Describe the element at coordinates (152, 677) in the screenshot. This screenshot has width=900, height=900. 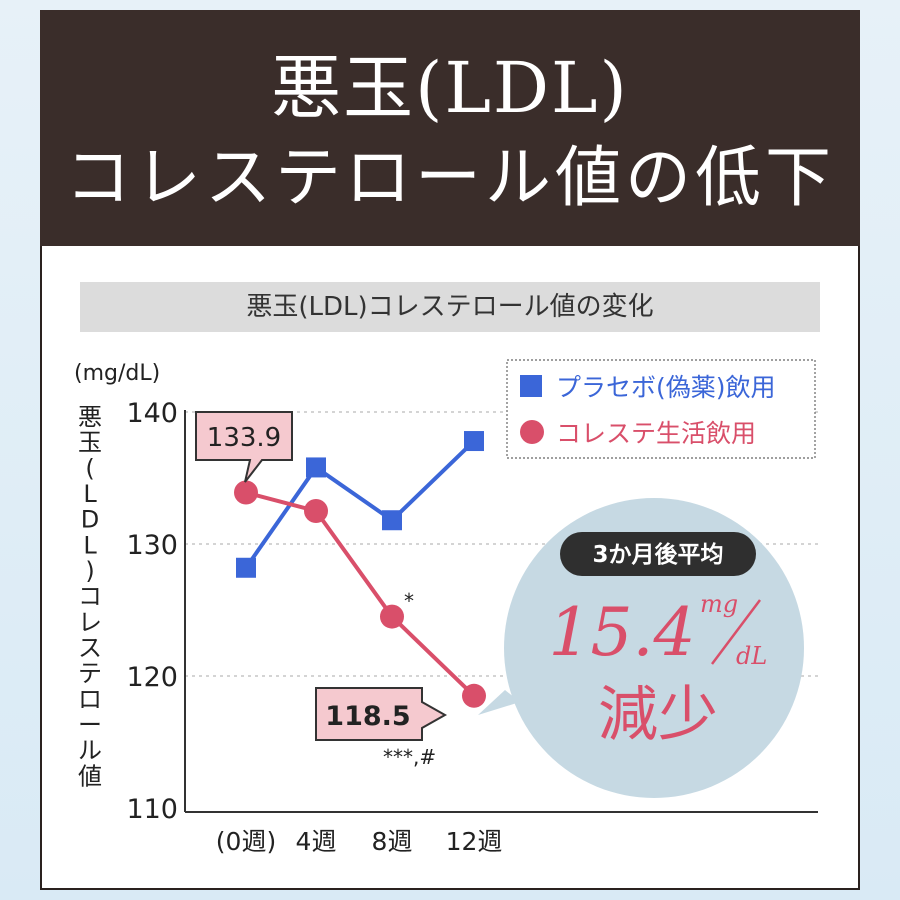
I see `y-tick-label: 120` at that location.